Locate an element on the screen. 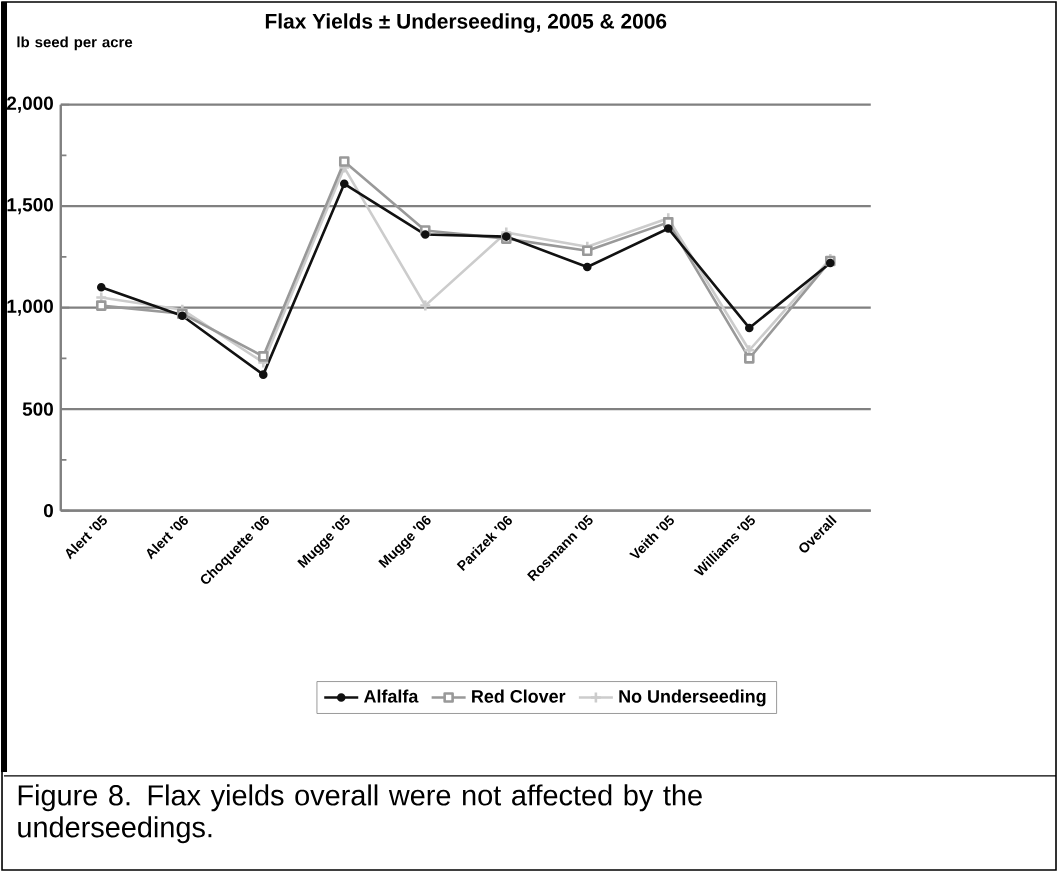 Image resolution: width=1058 pixels, height=872 pixels. y-tick-label: 1,500 is located at coordinates (30, 206).